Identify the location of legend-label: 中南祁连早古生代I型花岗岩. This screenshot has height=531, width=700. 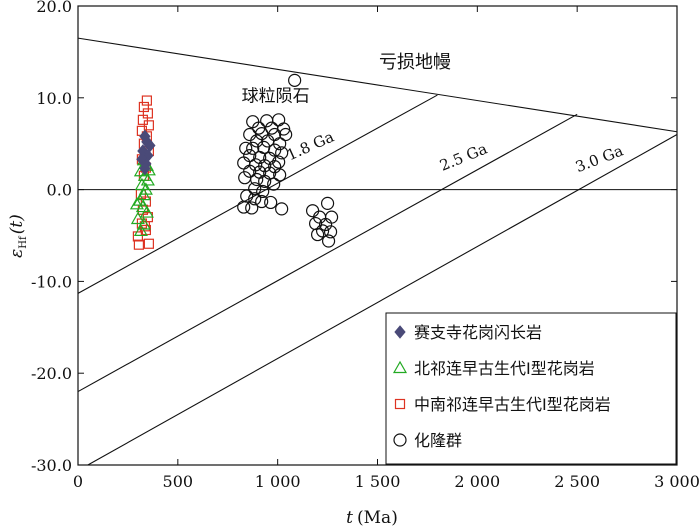
(512, 404).